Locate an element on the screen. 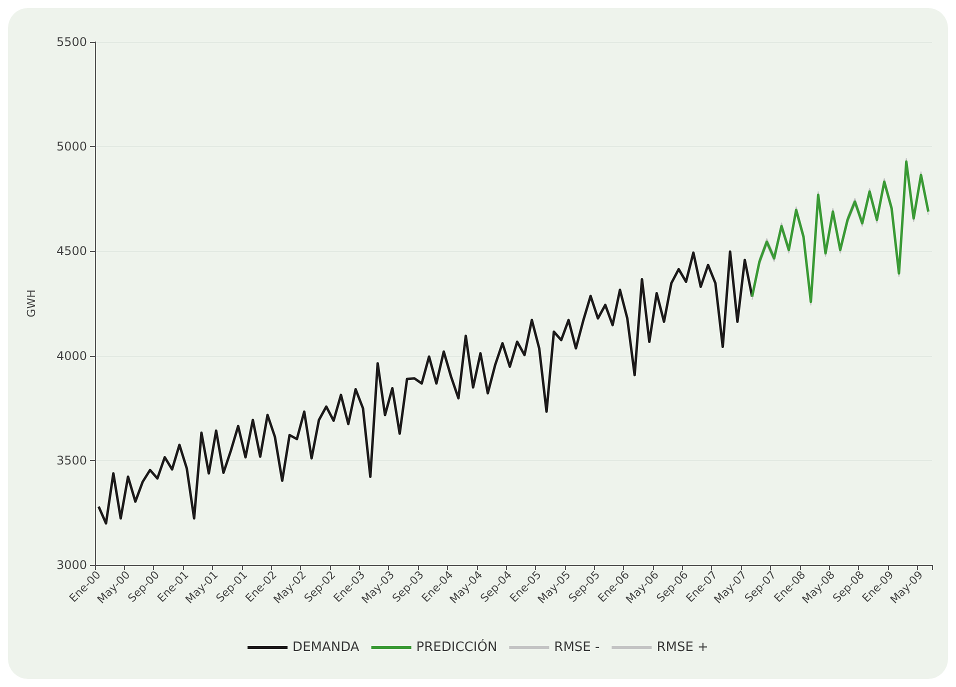 Image resolution: width=956 pixels, height=687 pixels. legend-label: PREDICCIÓN is located at coordinates (457, 646).